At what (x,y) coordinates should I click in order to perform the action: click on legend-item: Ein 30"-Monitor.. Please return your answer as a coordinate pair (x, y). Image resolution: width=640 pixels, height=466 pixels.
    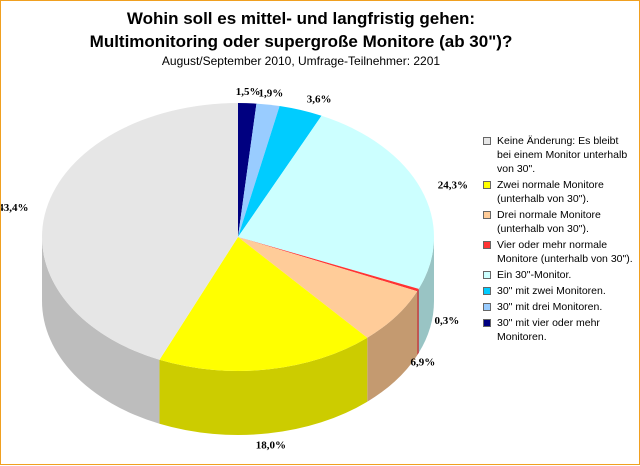
    Looking at the image, I should click on (558, 275).